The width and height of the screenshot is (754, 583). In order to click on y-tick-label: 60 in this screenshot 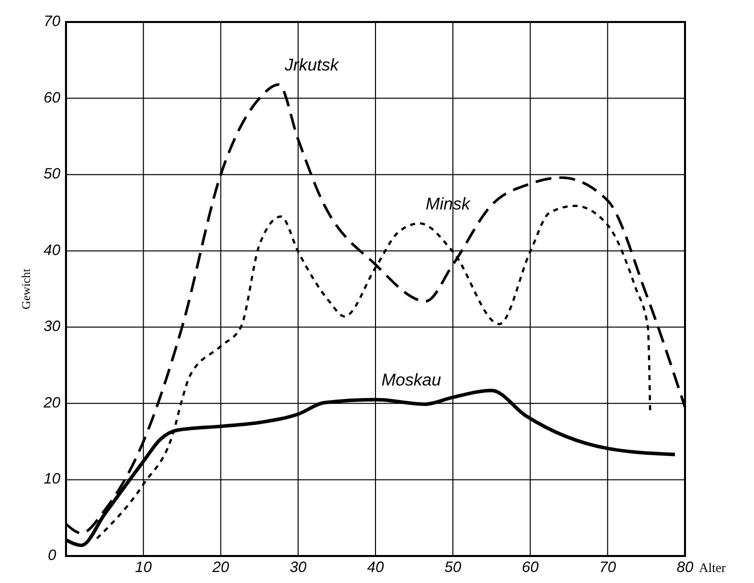, I will do `click(52, 97)`.